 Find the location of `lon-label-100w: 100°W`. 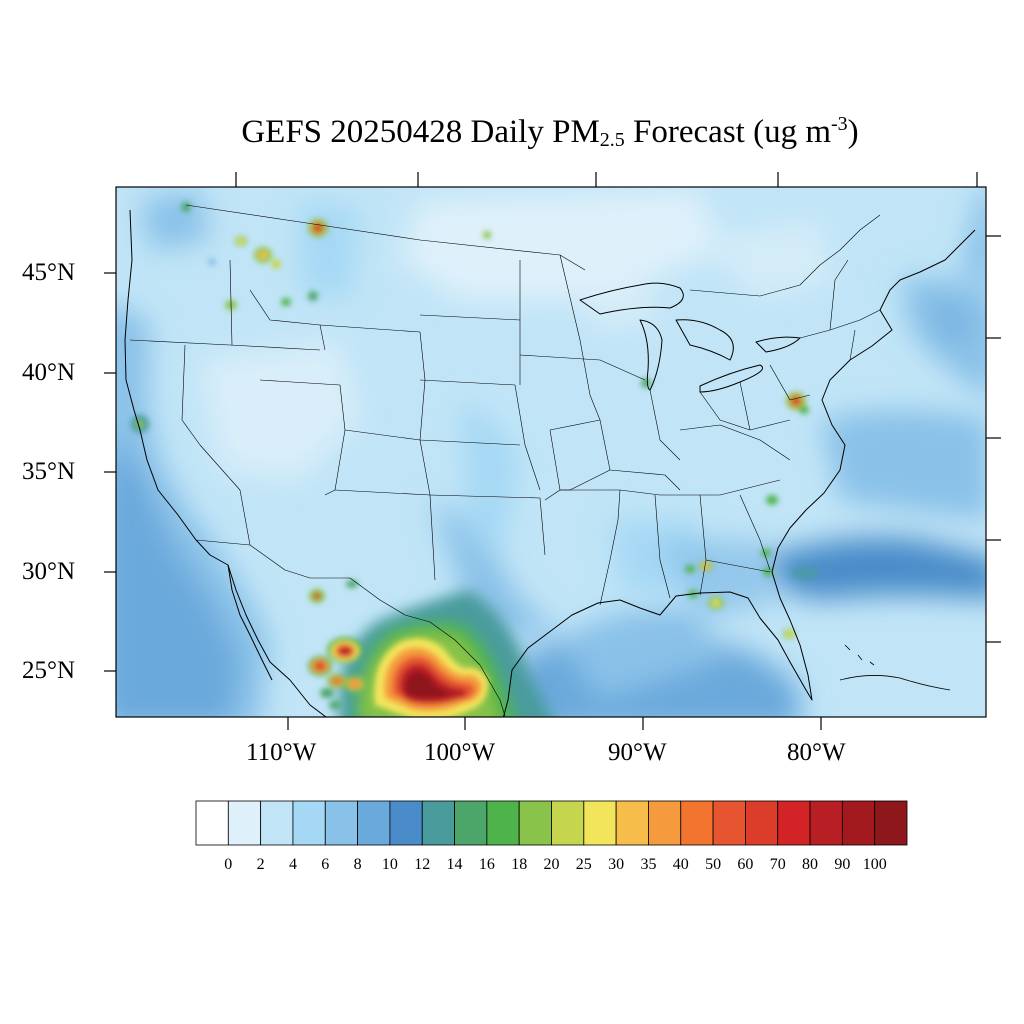

lon-label-100w: 100°W is located at coordinates (460, 752).